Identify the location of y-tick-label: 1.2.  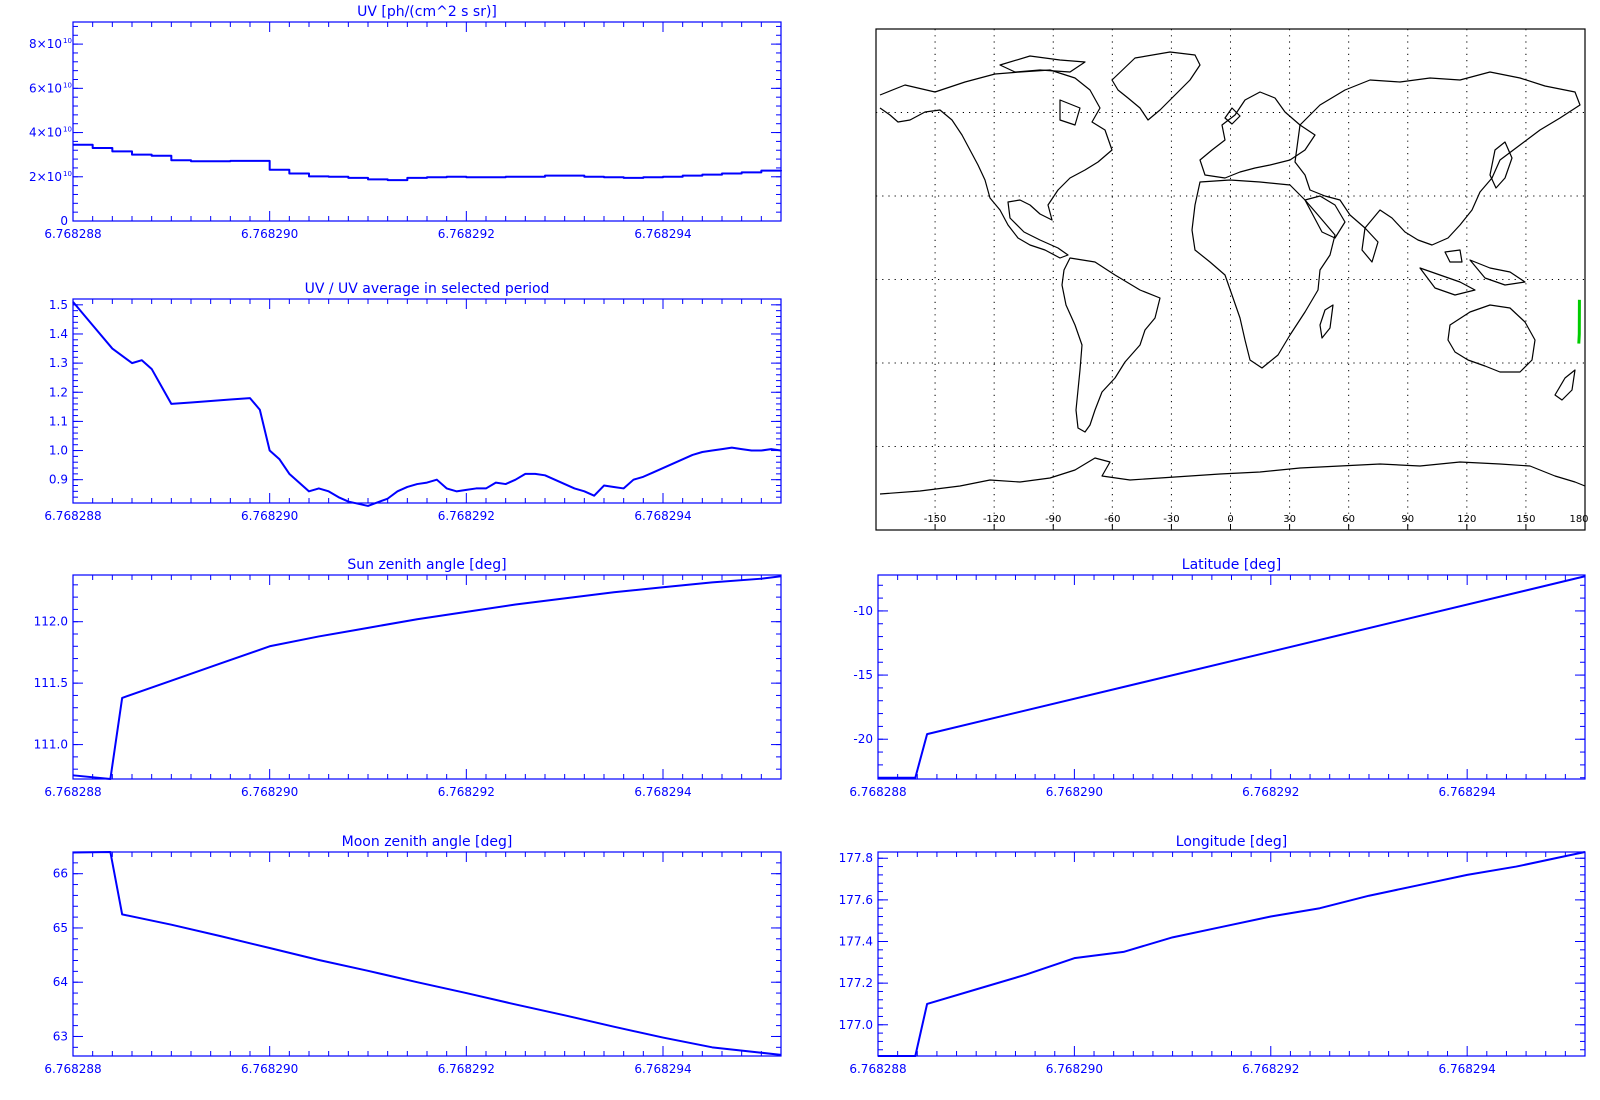
(58, 392).